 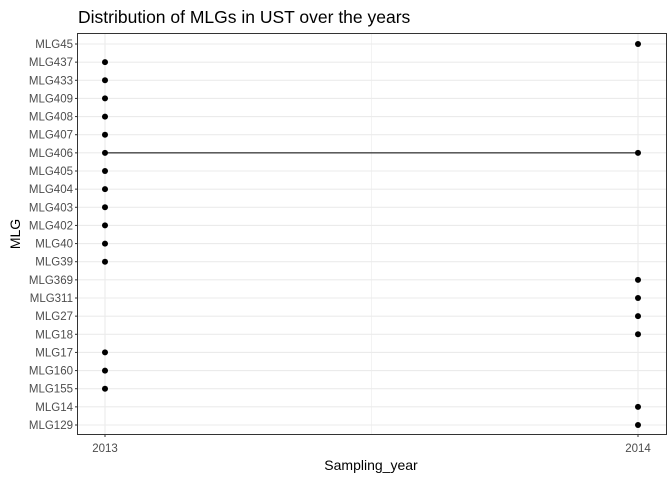 What do you see at coordinates (51, 154) in the screenshot?
I see `y-tick-label: MLG406` at bounding box center [51, 154].